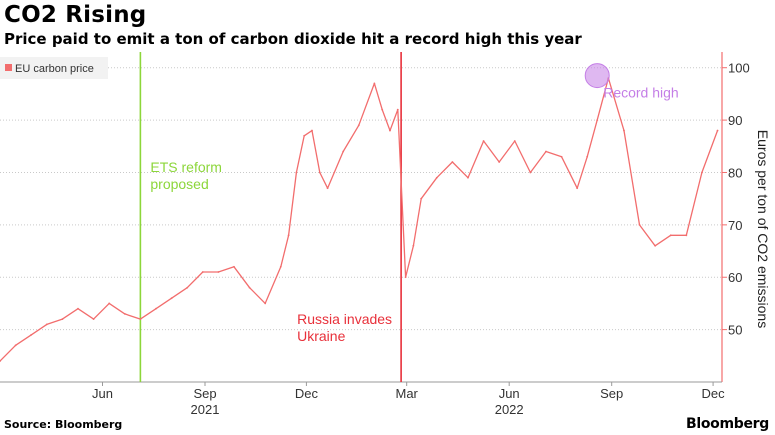 Image resolution: width=775 pixels, height=435 pixels. I want to click on event-label: Russia invades, so click(344, 319).